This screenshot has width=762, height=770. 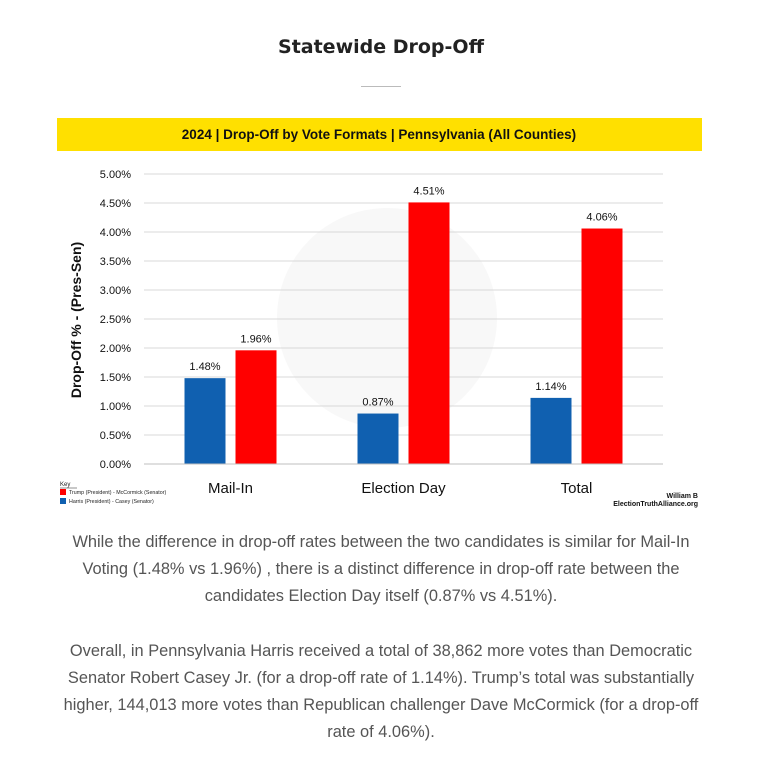 I want to click on y-axis-label: Drop-Off % - (Pres-Sen), so click(x=76, y=320).